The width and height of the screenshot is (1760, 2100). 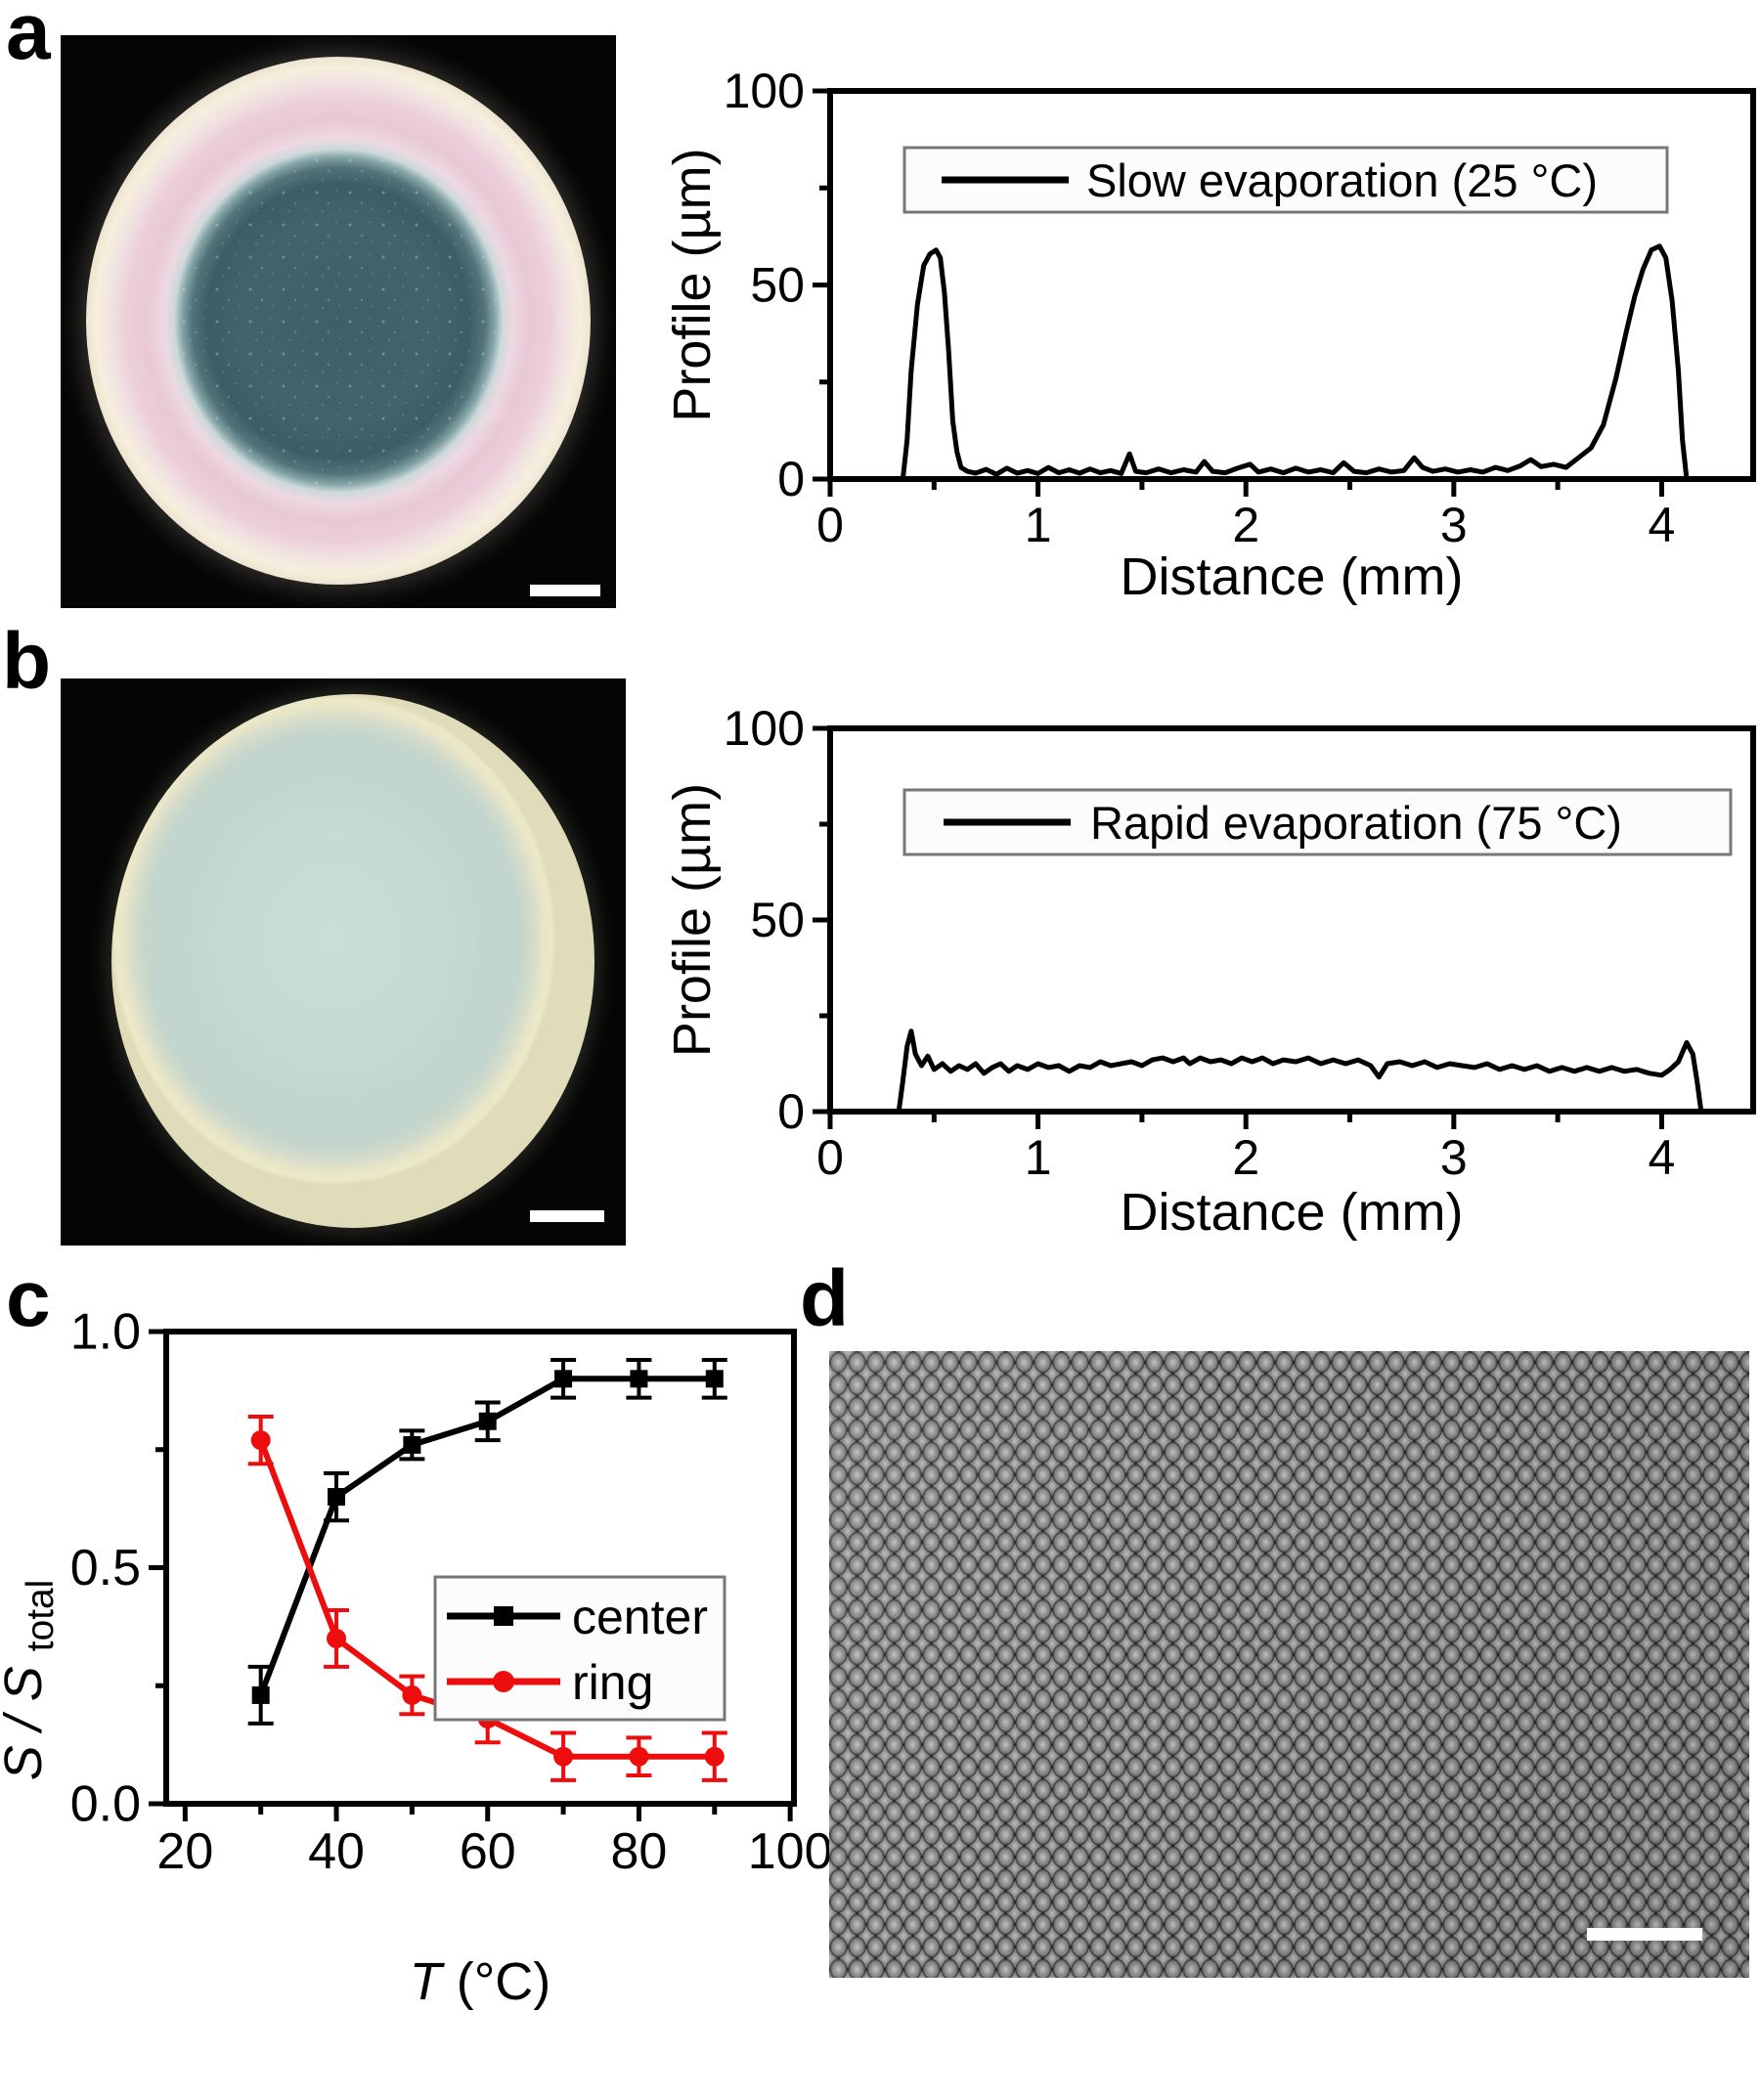 What do you see at coordinates (105, 1333) in the screenshot?
I see `y-tick-label: 1.0` at bounding box center [105, 1333].